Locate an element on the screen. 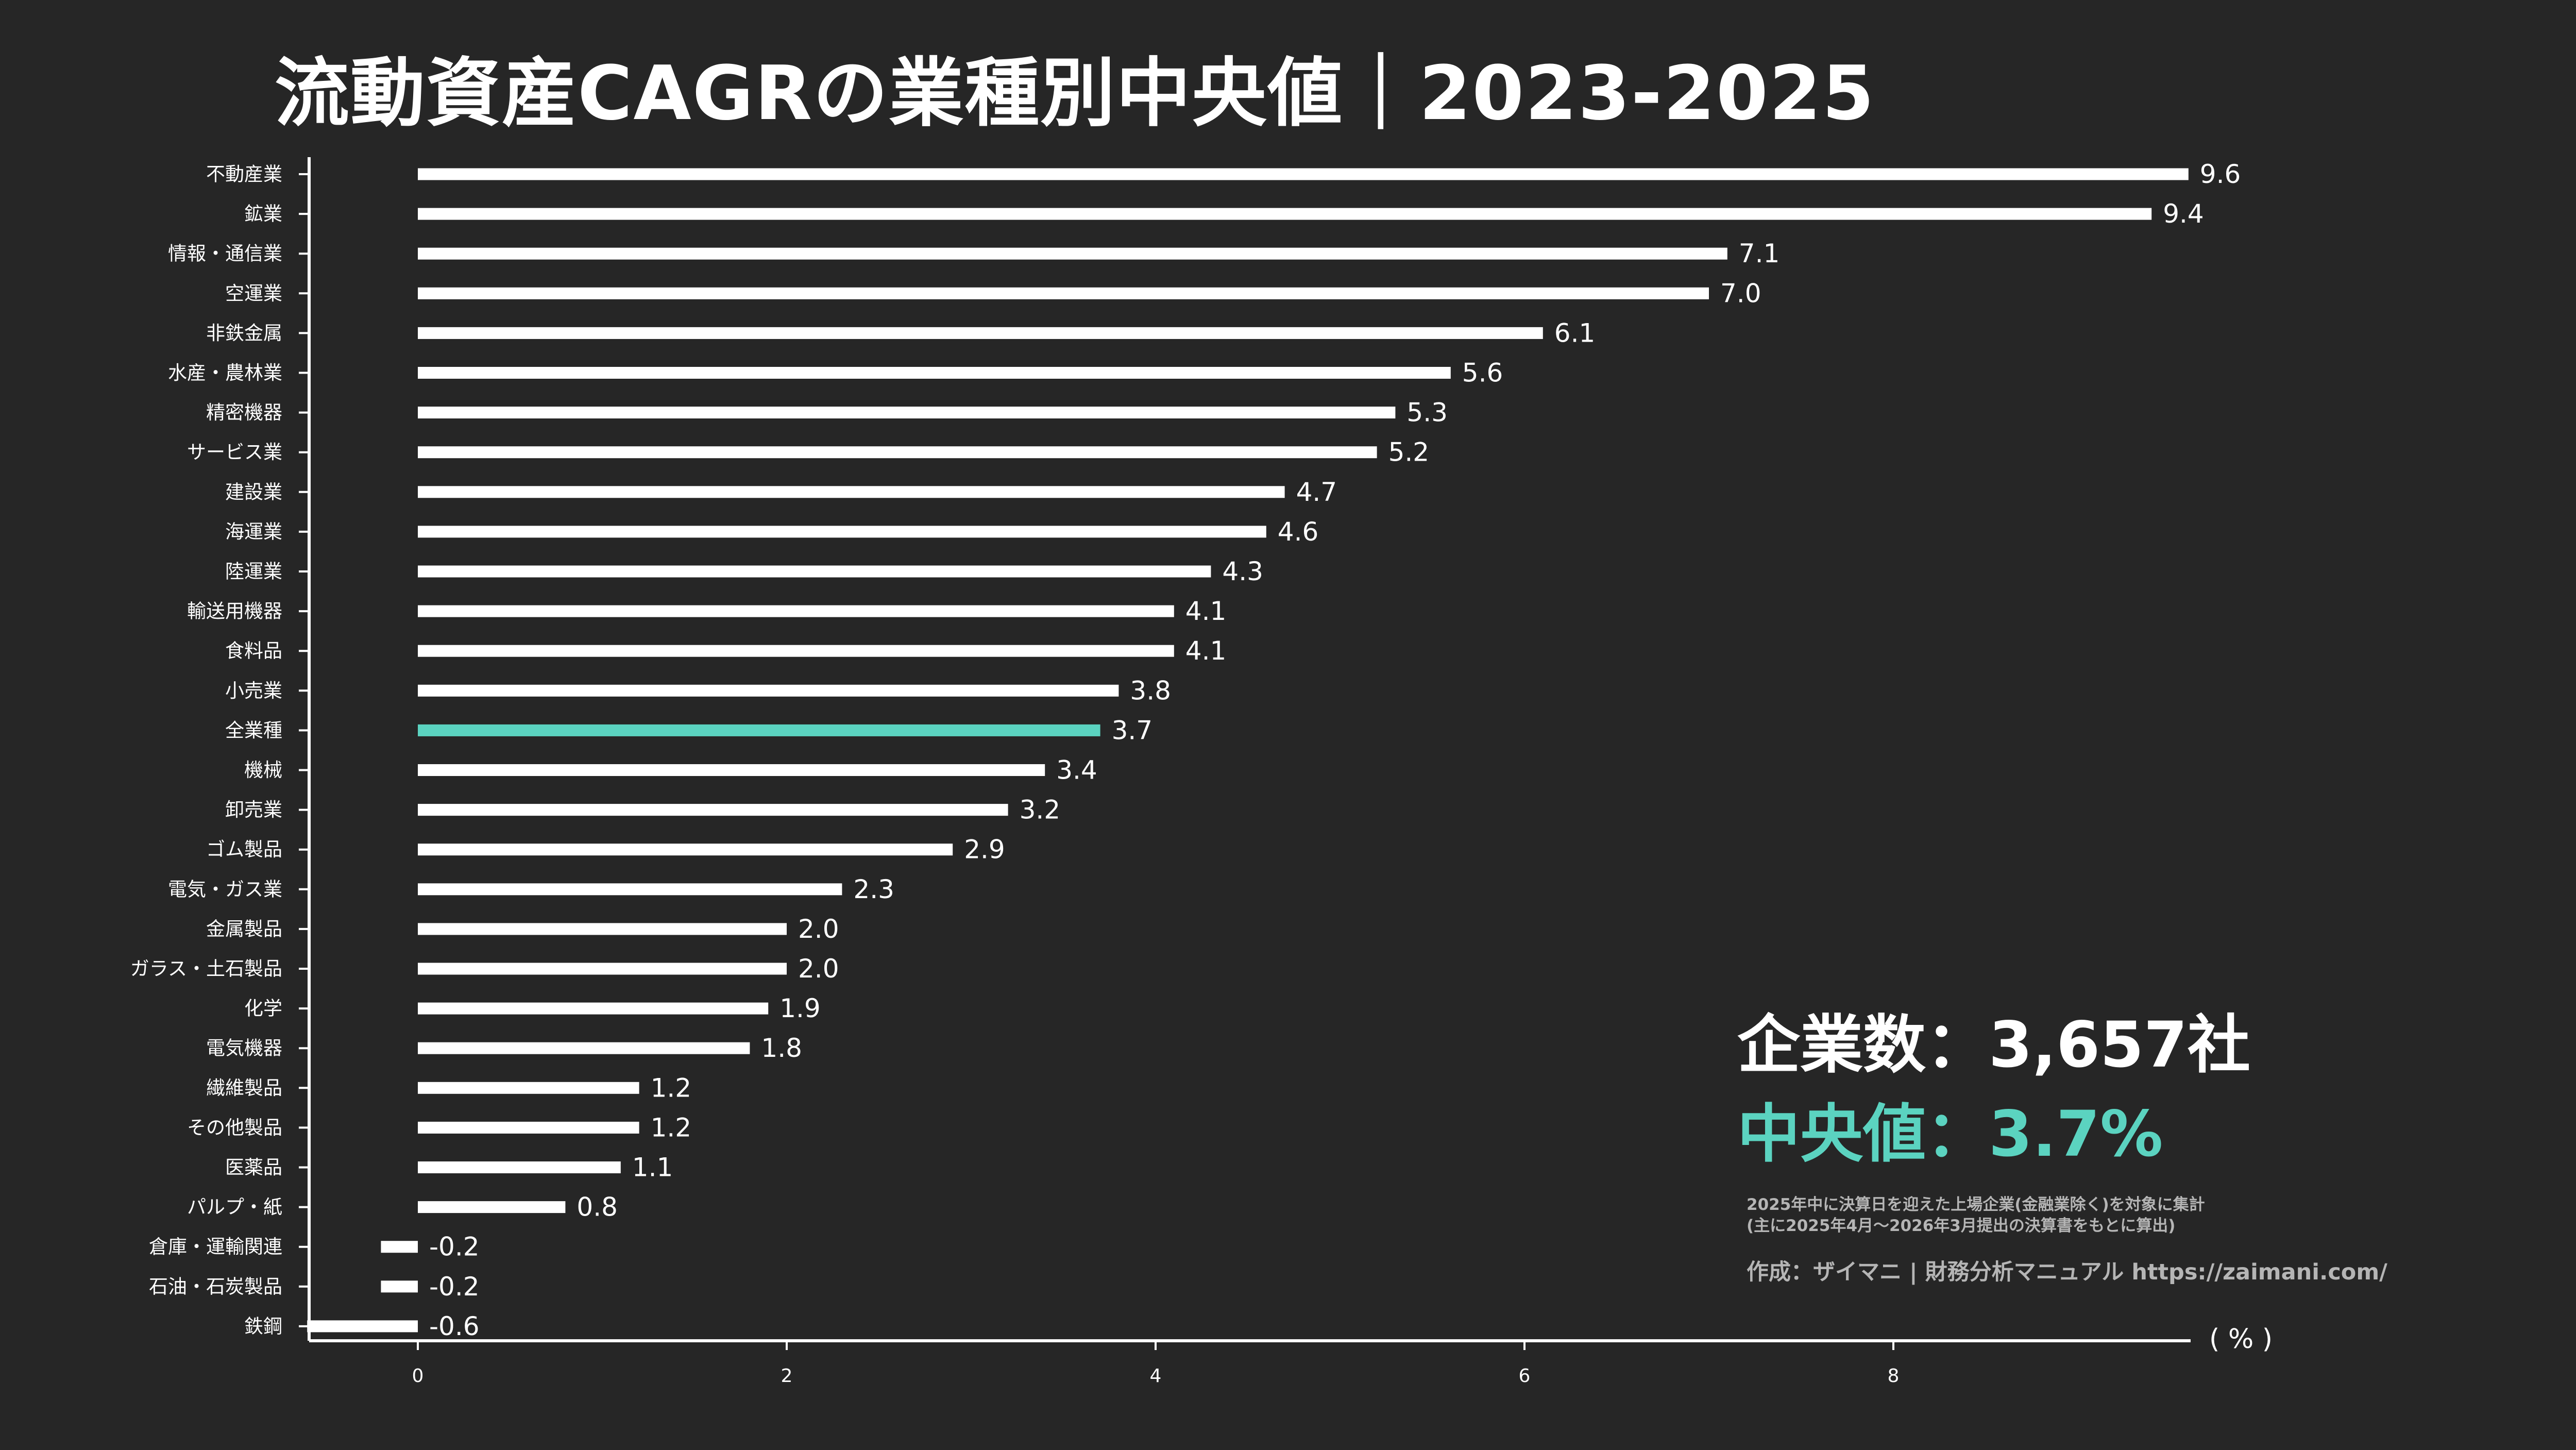 This screenshot has height=1450, width=2576. category-label: 輸送用機器 is located at coordinates (234, 611).